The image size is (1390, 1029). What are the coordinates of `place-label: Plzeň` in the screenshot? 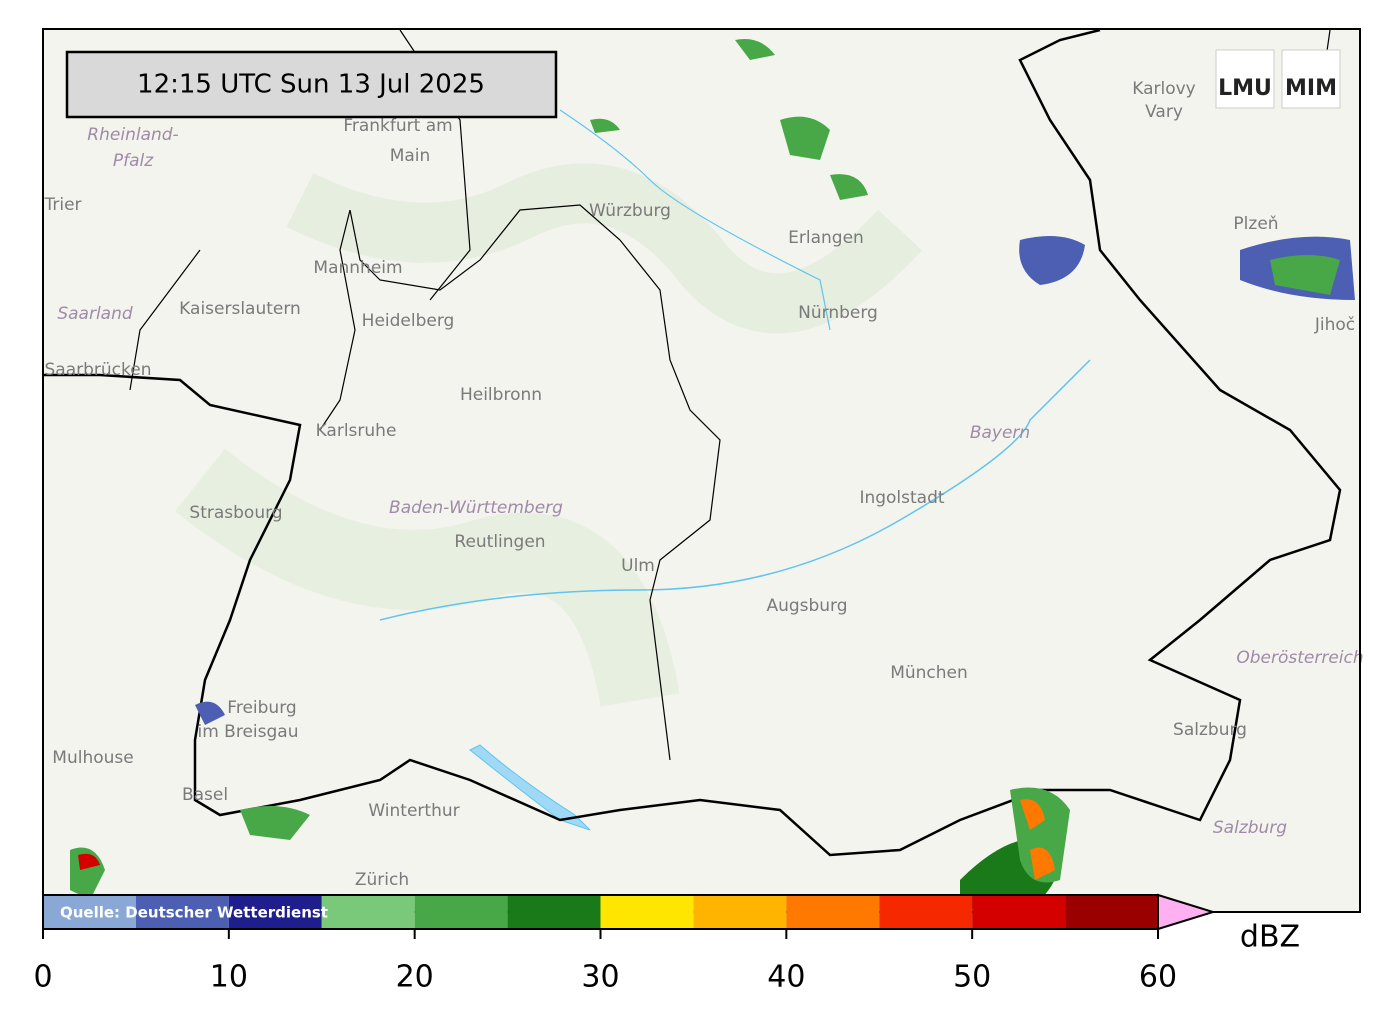 It's located at (1255, 224).